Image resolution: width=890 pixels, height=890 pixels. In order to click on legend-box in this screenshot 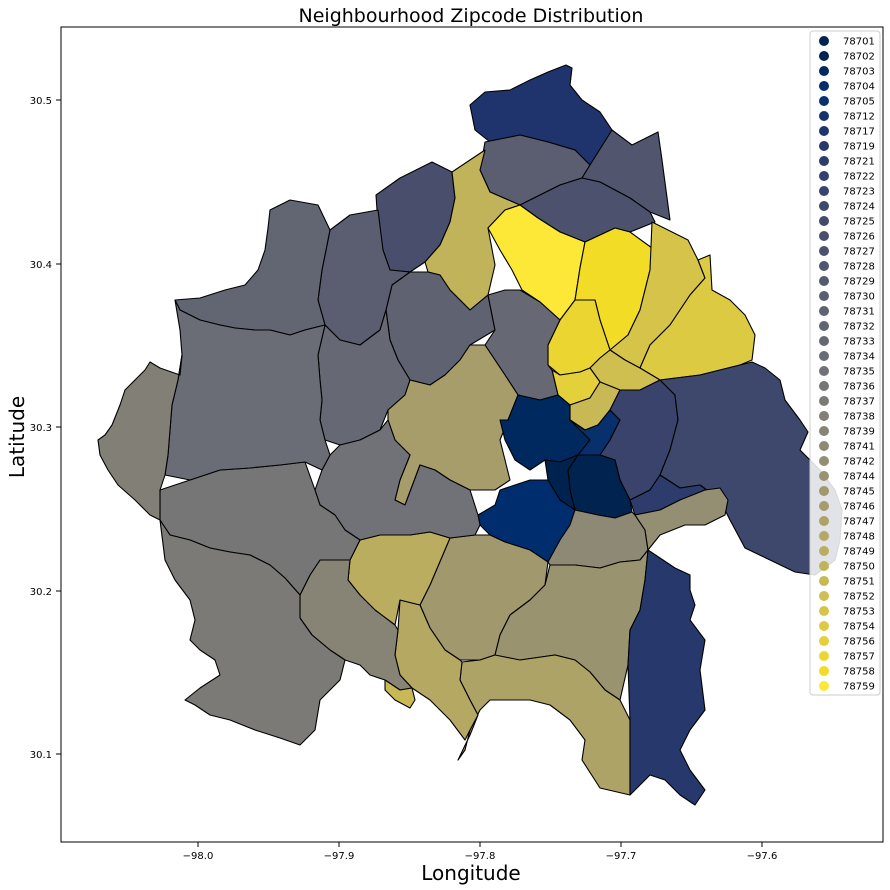, I will do `click(845, 363)`.